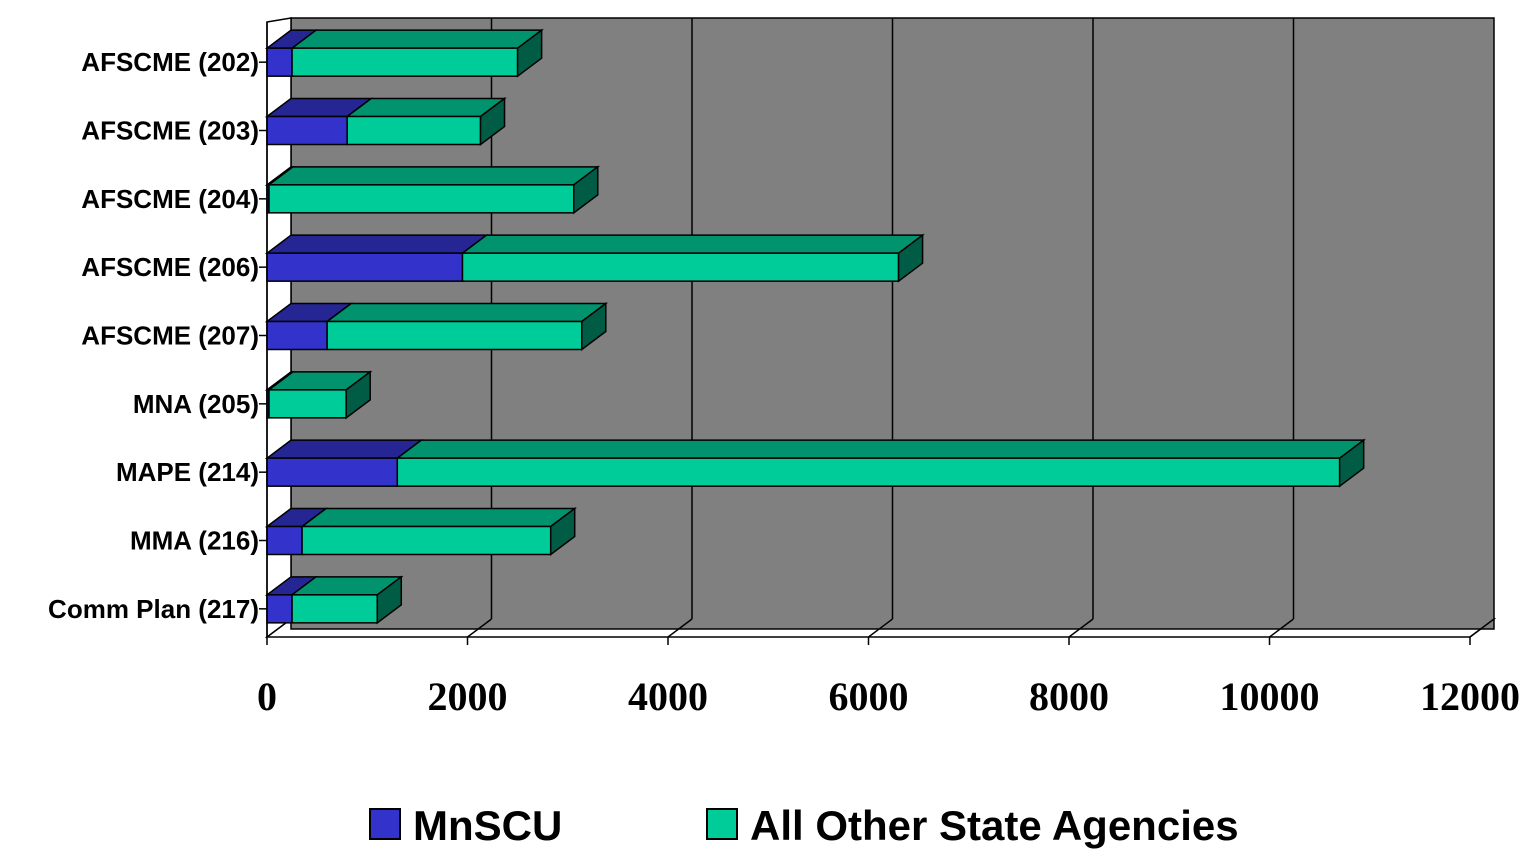 The width and height of the screenshot is (1537, 850). I want to click on x-tick-label: 0, so click(267, 696).